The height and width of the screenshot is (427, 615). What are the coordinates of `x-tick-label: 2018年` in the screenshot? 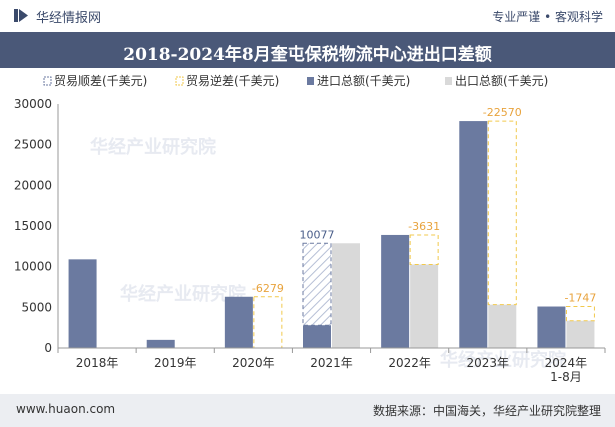 It's located at (97, 363).